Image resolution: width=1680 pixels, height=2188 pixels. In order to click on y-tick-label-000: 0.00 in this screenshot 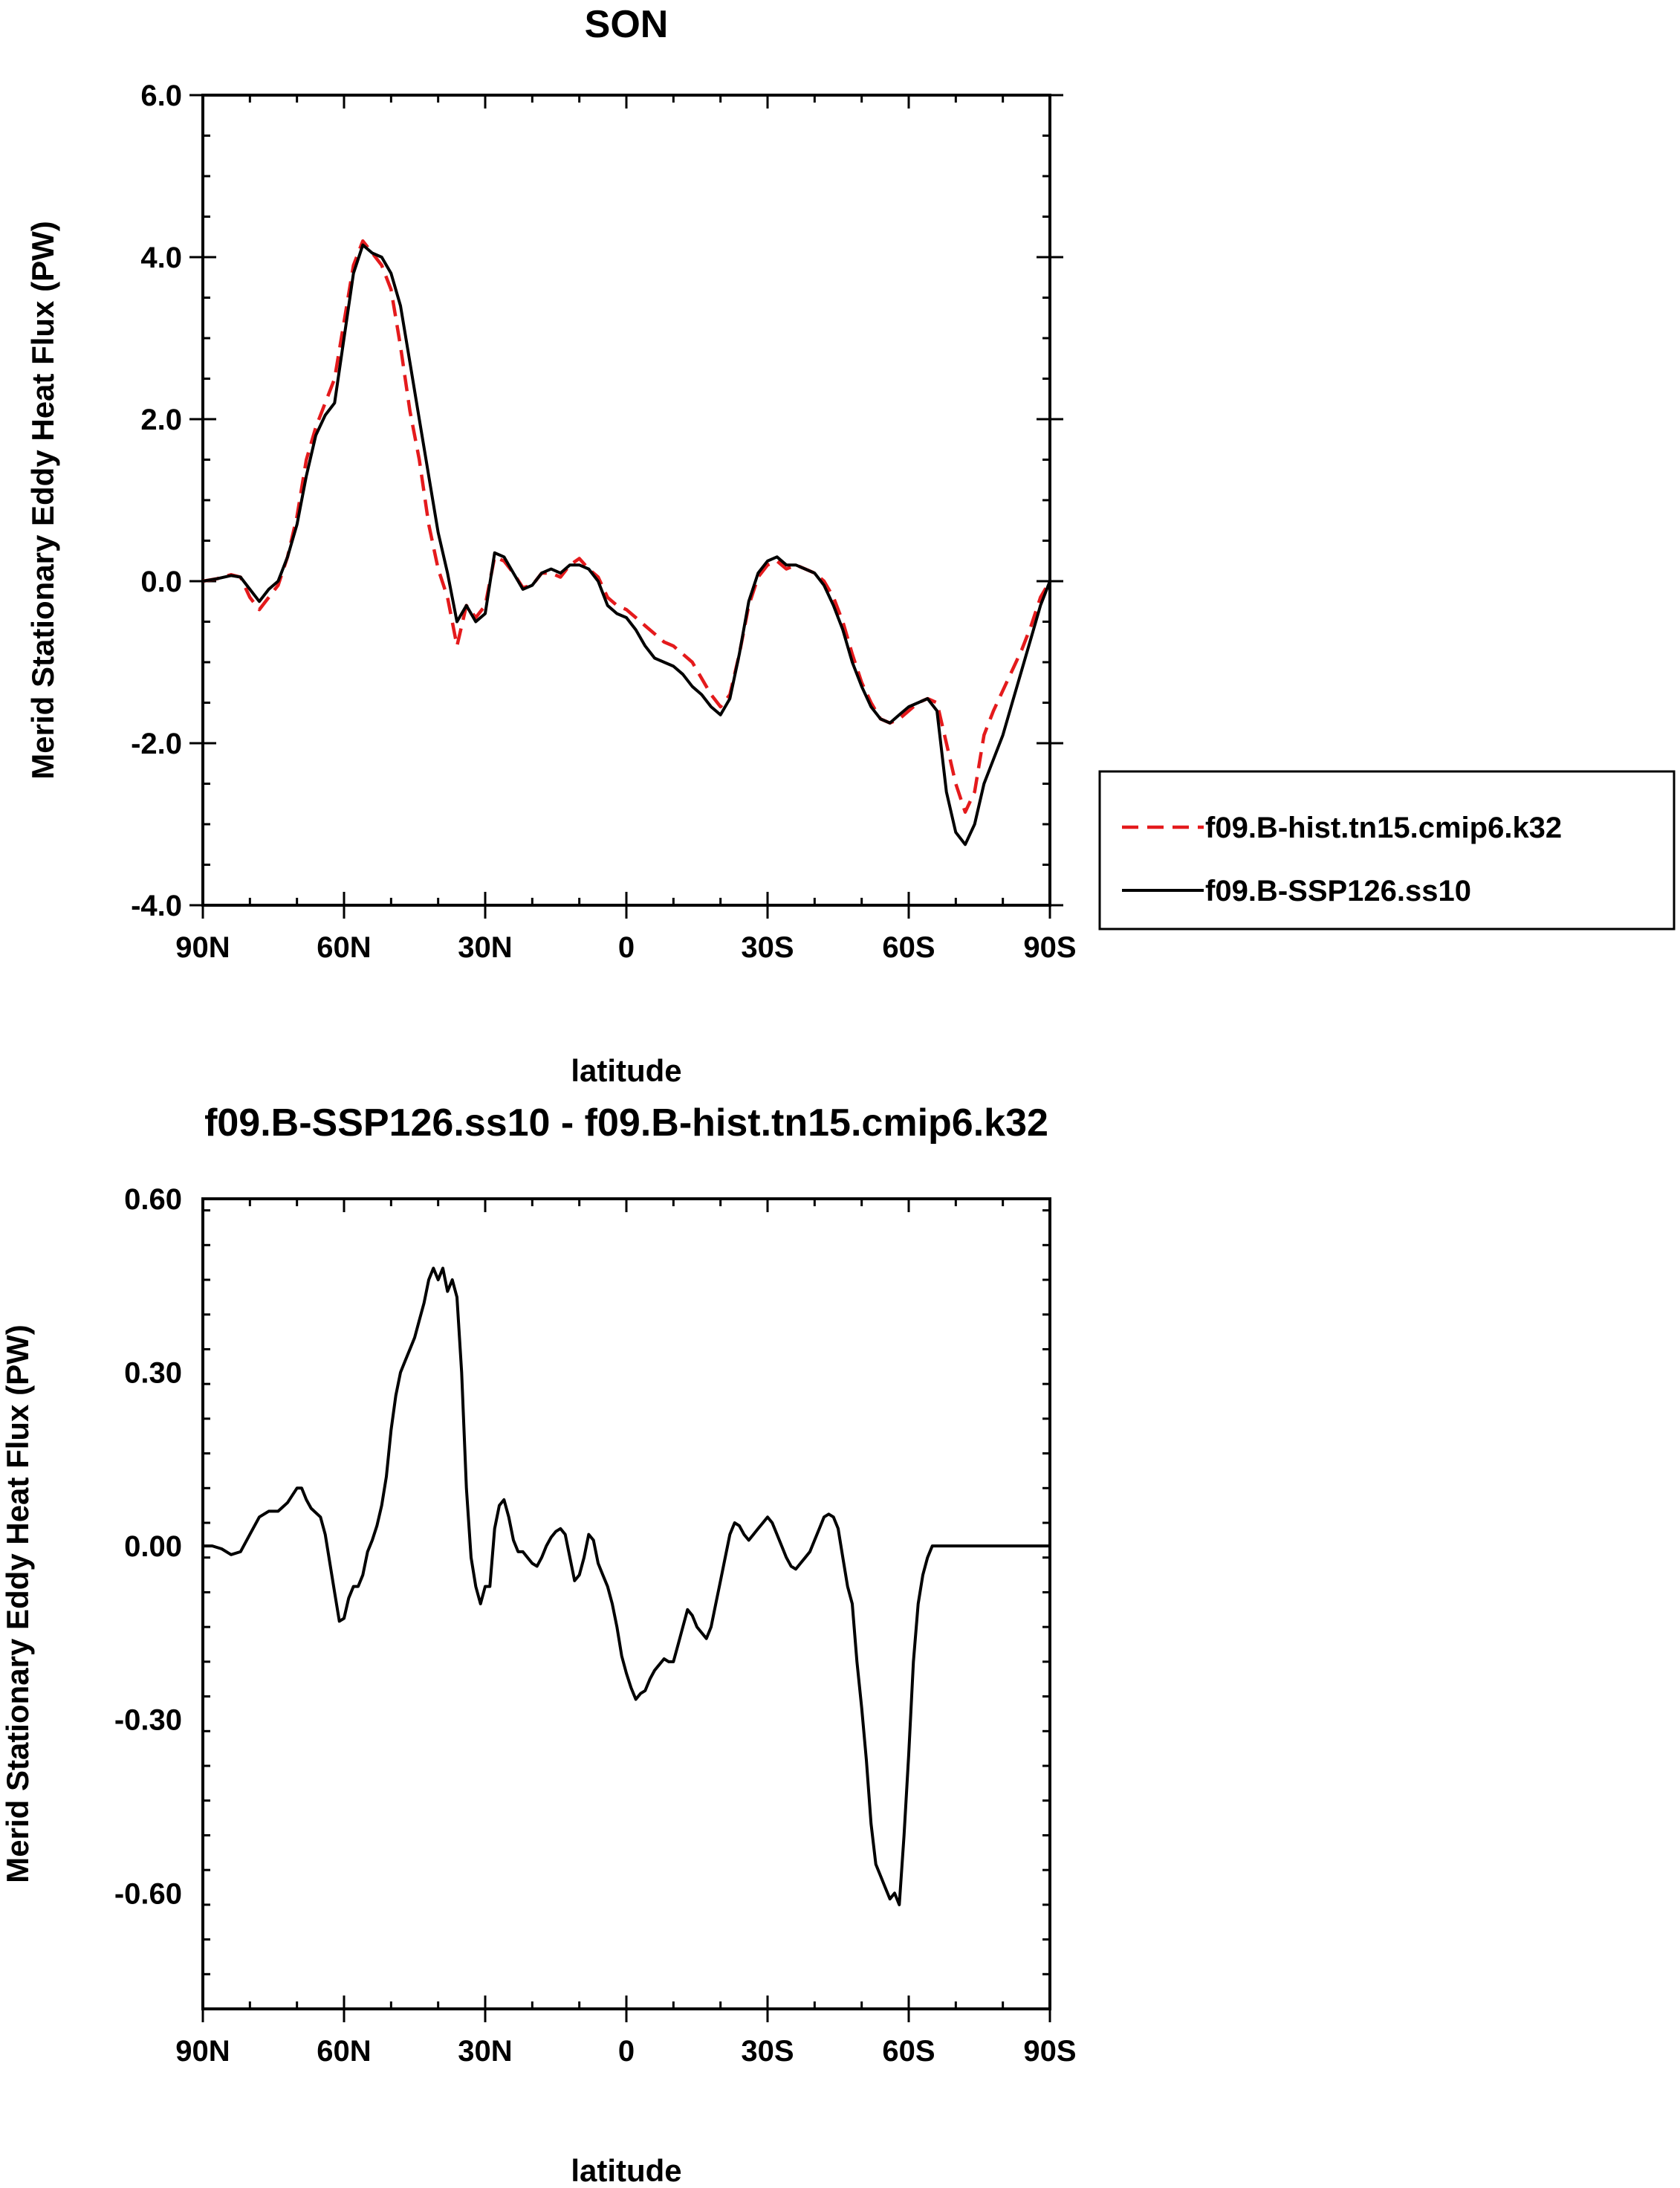, I will do `click(153, 1546)`.